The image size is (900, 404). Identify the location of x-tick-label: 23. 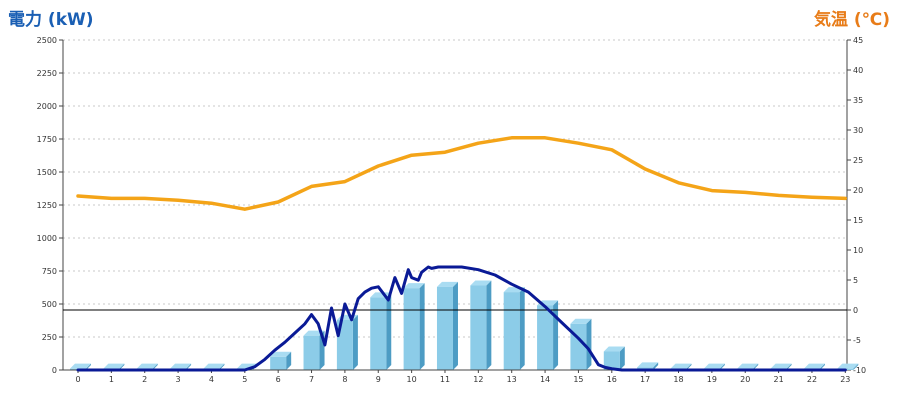
(845, 379).